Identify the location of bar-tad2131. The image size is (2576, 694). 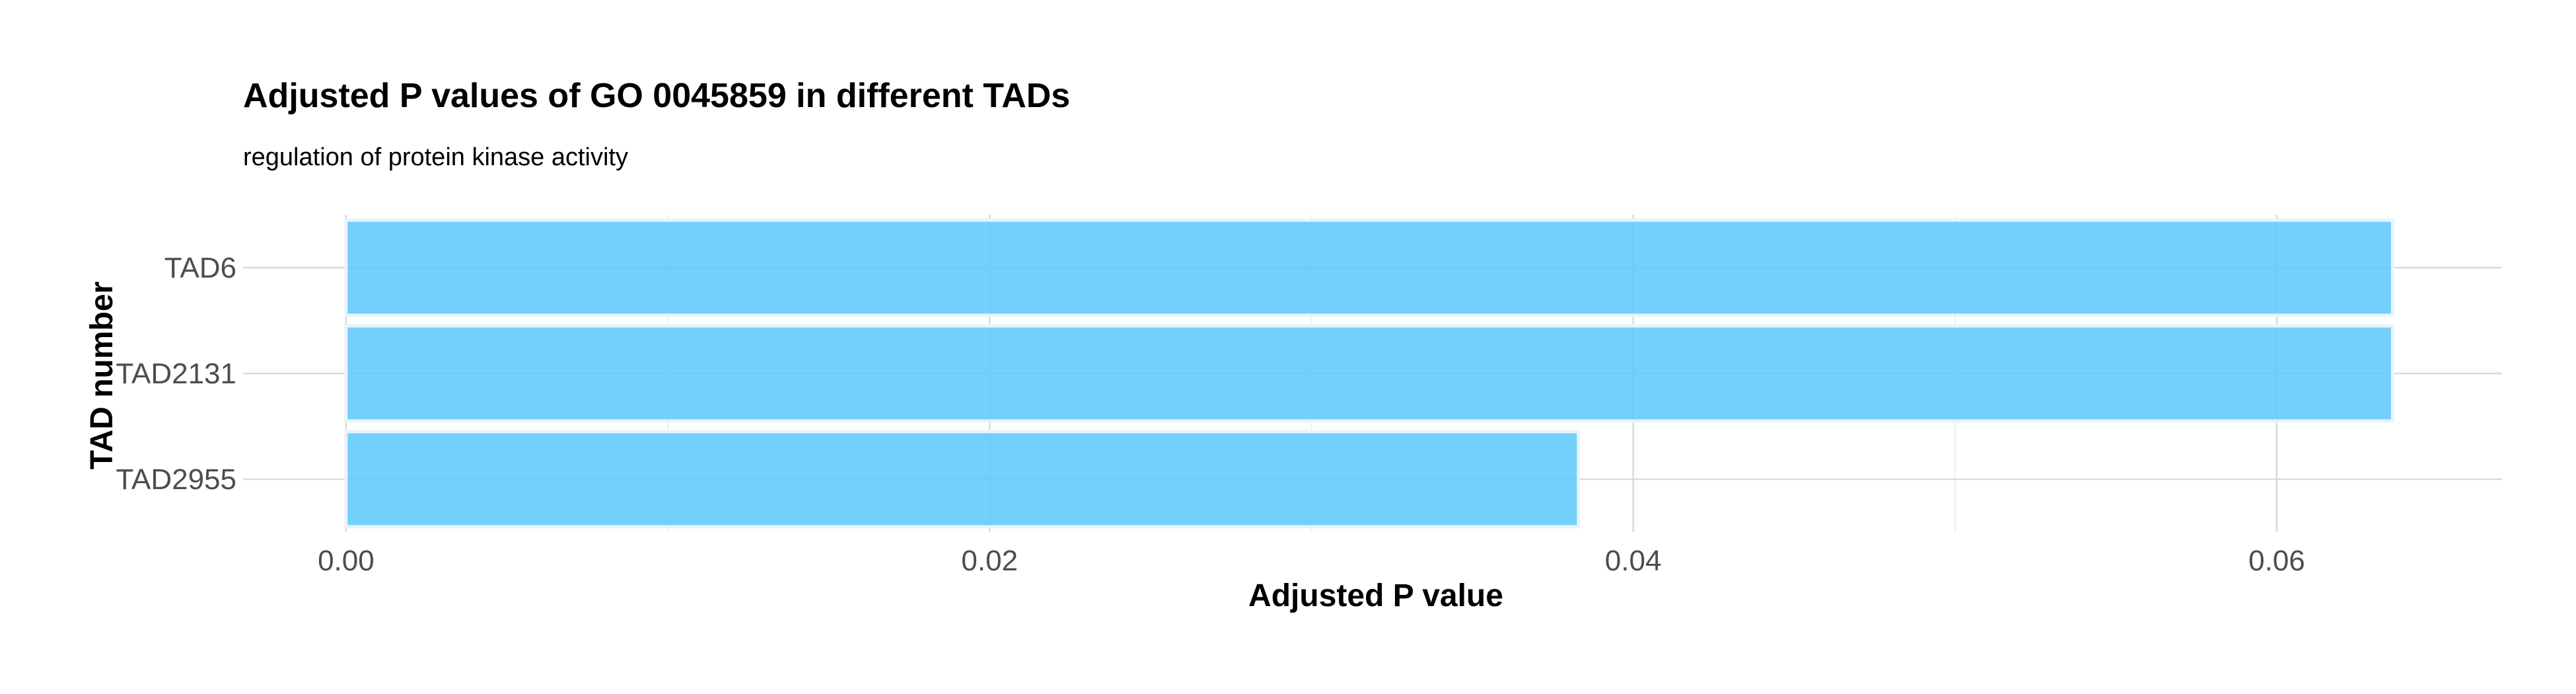
(1369, 373).